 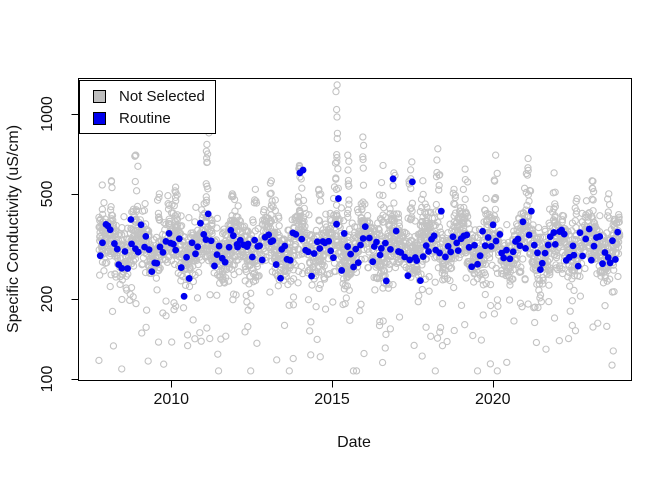 What do you see at coordinates (162, 96) in the screenshot?
I see `legend-label-not-selected: Not Selected` at bounding box center [162, 96].